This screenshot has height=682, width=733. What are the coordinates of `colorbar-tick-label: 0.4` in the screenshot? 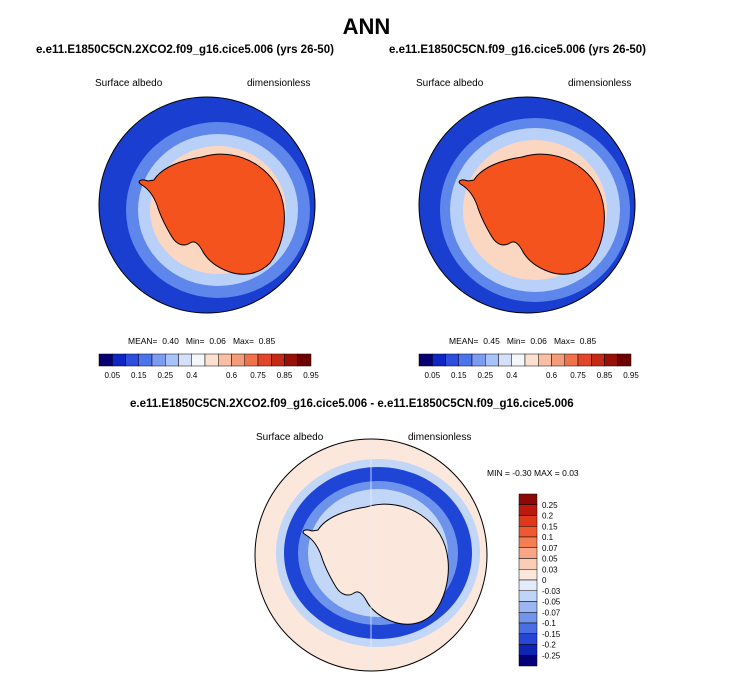 It's located at (512, 375).